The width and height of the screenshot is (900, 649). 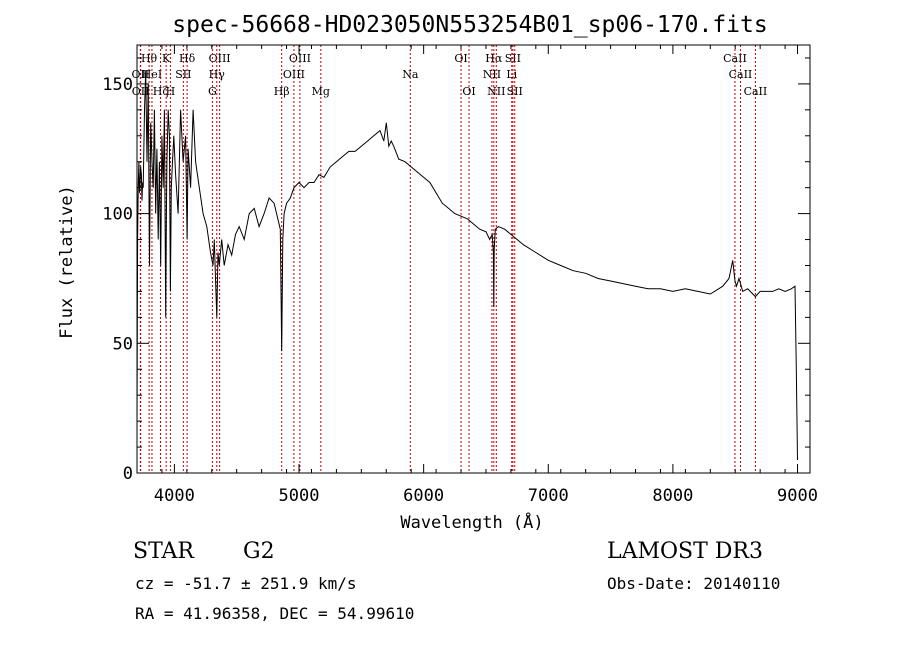 What do you see at coordinates (685, 551) in the screenshot?
I see `survey-name: LAMOST DR3` at bounding box center [685, 551].